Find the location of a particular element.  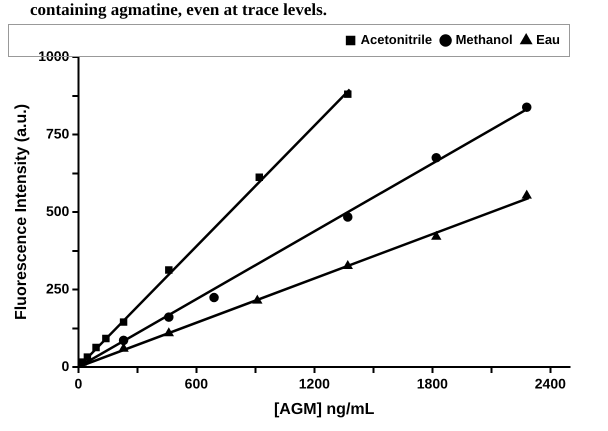

text: containing agmatine, even at trace levels. is located at coordinates (178, 10).